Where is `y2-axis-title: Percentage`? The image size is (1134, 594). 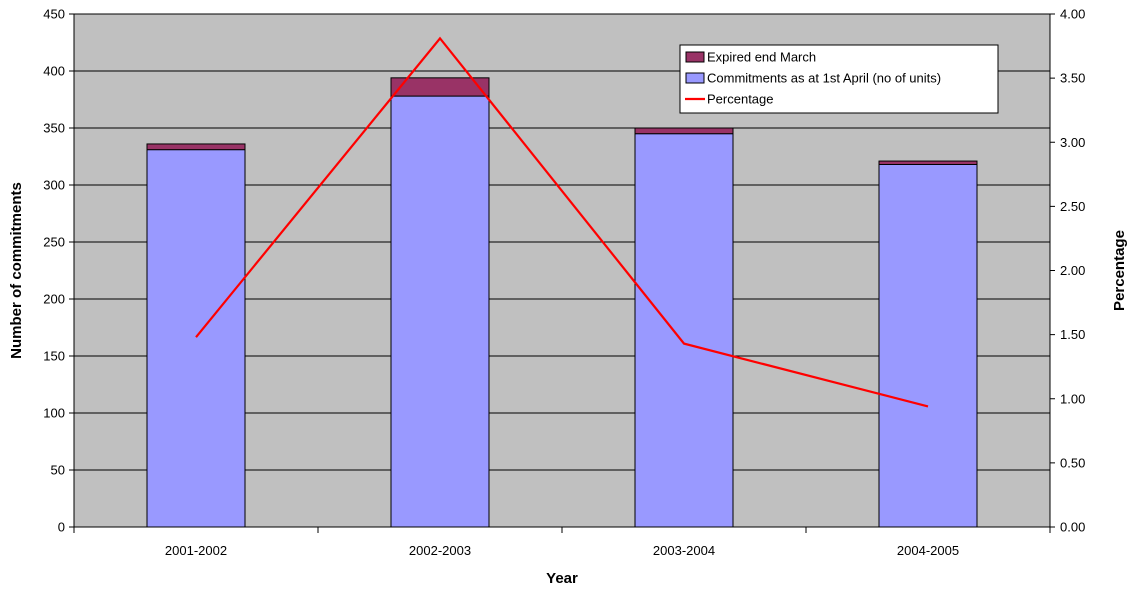 y2-axis-title: Percentage is located at coordinates (1119, 270).